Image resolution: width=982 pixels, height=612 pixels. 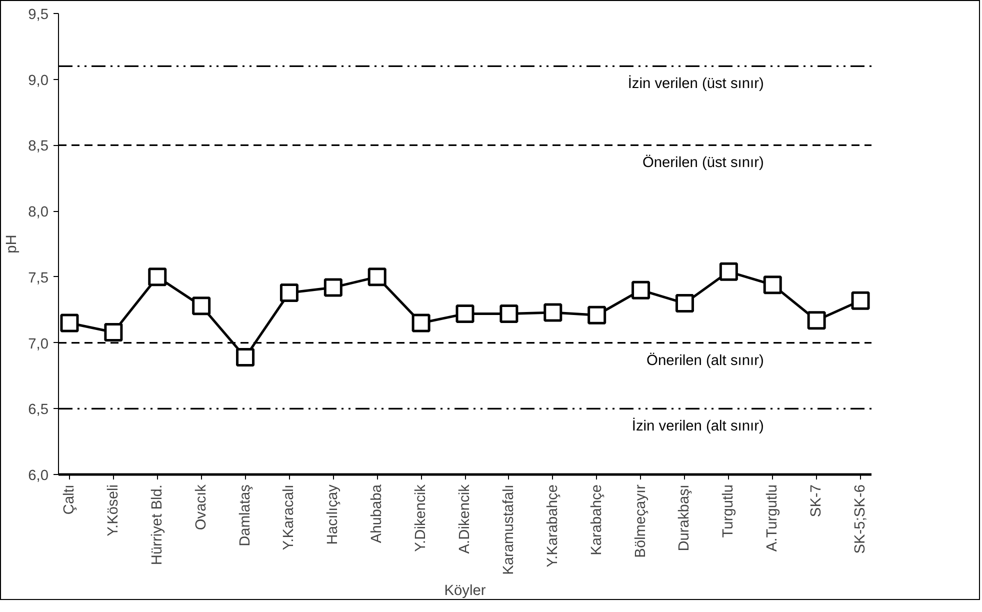 I want to click on x-tick-label: Karabahçe, so click(x=596, y=520).